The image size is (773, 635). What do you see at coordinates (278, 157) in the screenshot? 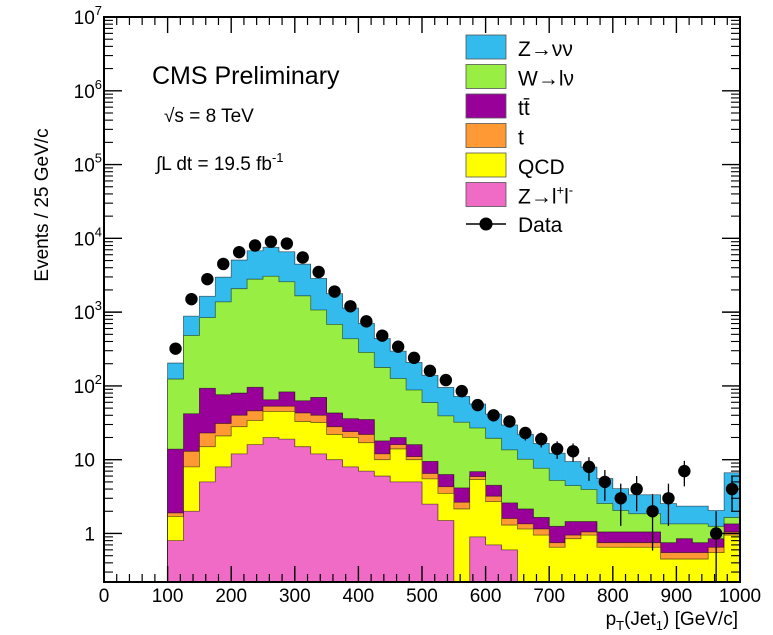
I see `luminosity-exponent: -1` at bounding box center [278, 157].